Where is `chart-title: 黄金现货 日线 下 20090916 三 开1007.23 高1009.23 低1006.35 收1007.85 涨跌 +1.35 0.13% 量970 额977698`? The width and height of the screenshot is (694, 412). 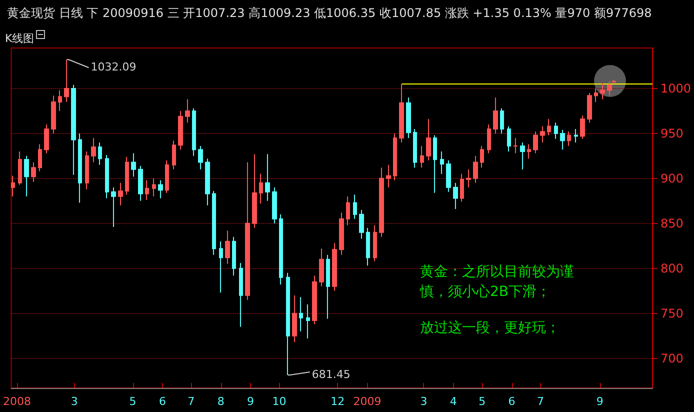 chart-title: 黄金现货 日线 下 20090916 三 开1007.23 高1009.23 低1006.35 收1007.85 涨跌 +1.35 0.13% 量970 额977698 is located at coordinates (329, 13).